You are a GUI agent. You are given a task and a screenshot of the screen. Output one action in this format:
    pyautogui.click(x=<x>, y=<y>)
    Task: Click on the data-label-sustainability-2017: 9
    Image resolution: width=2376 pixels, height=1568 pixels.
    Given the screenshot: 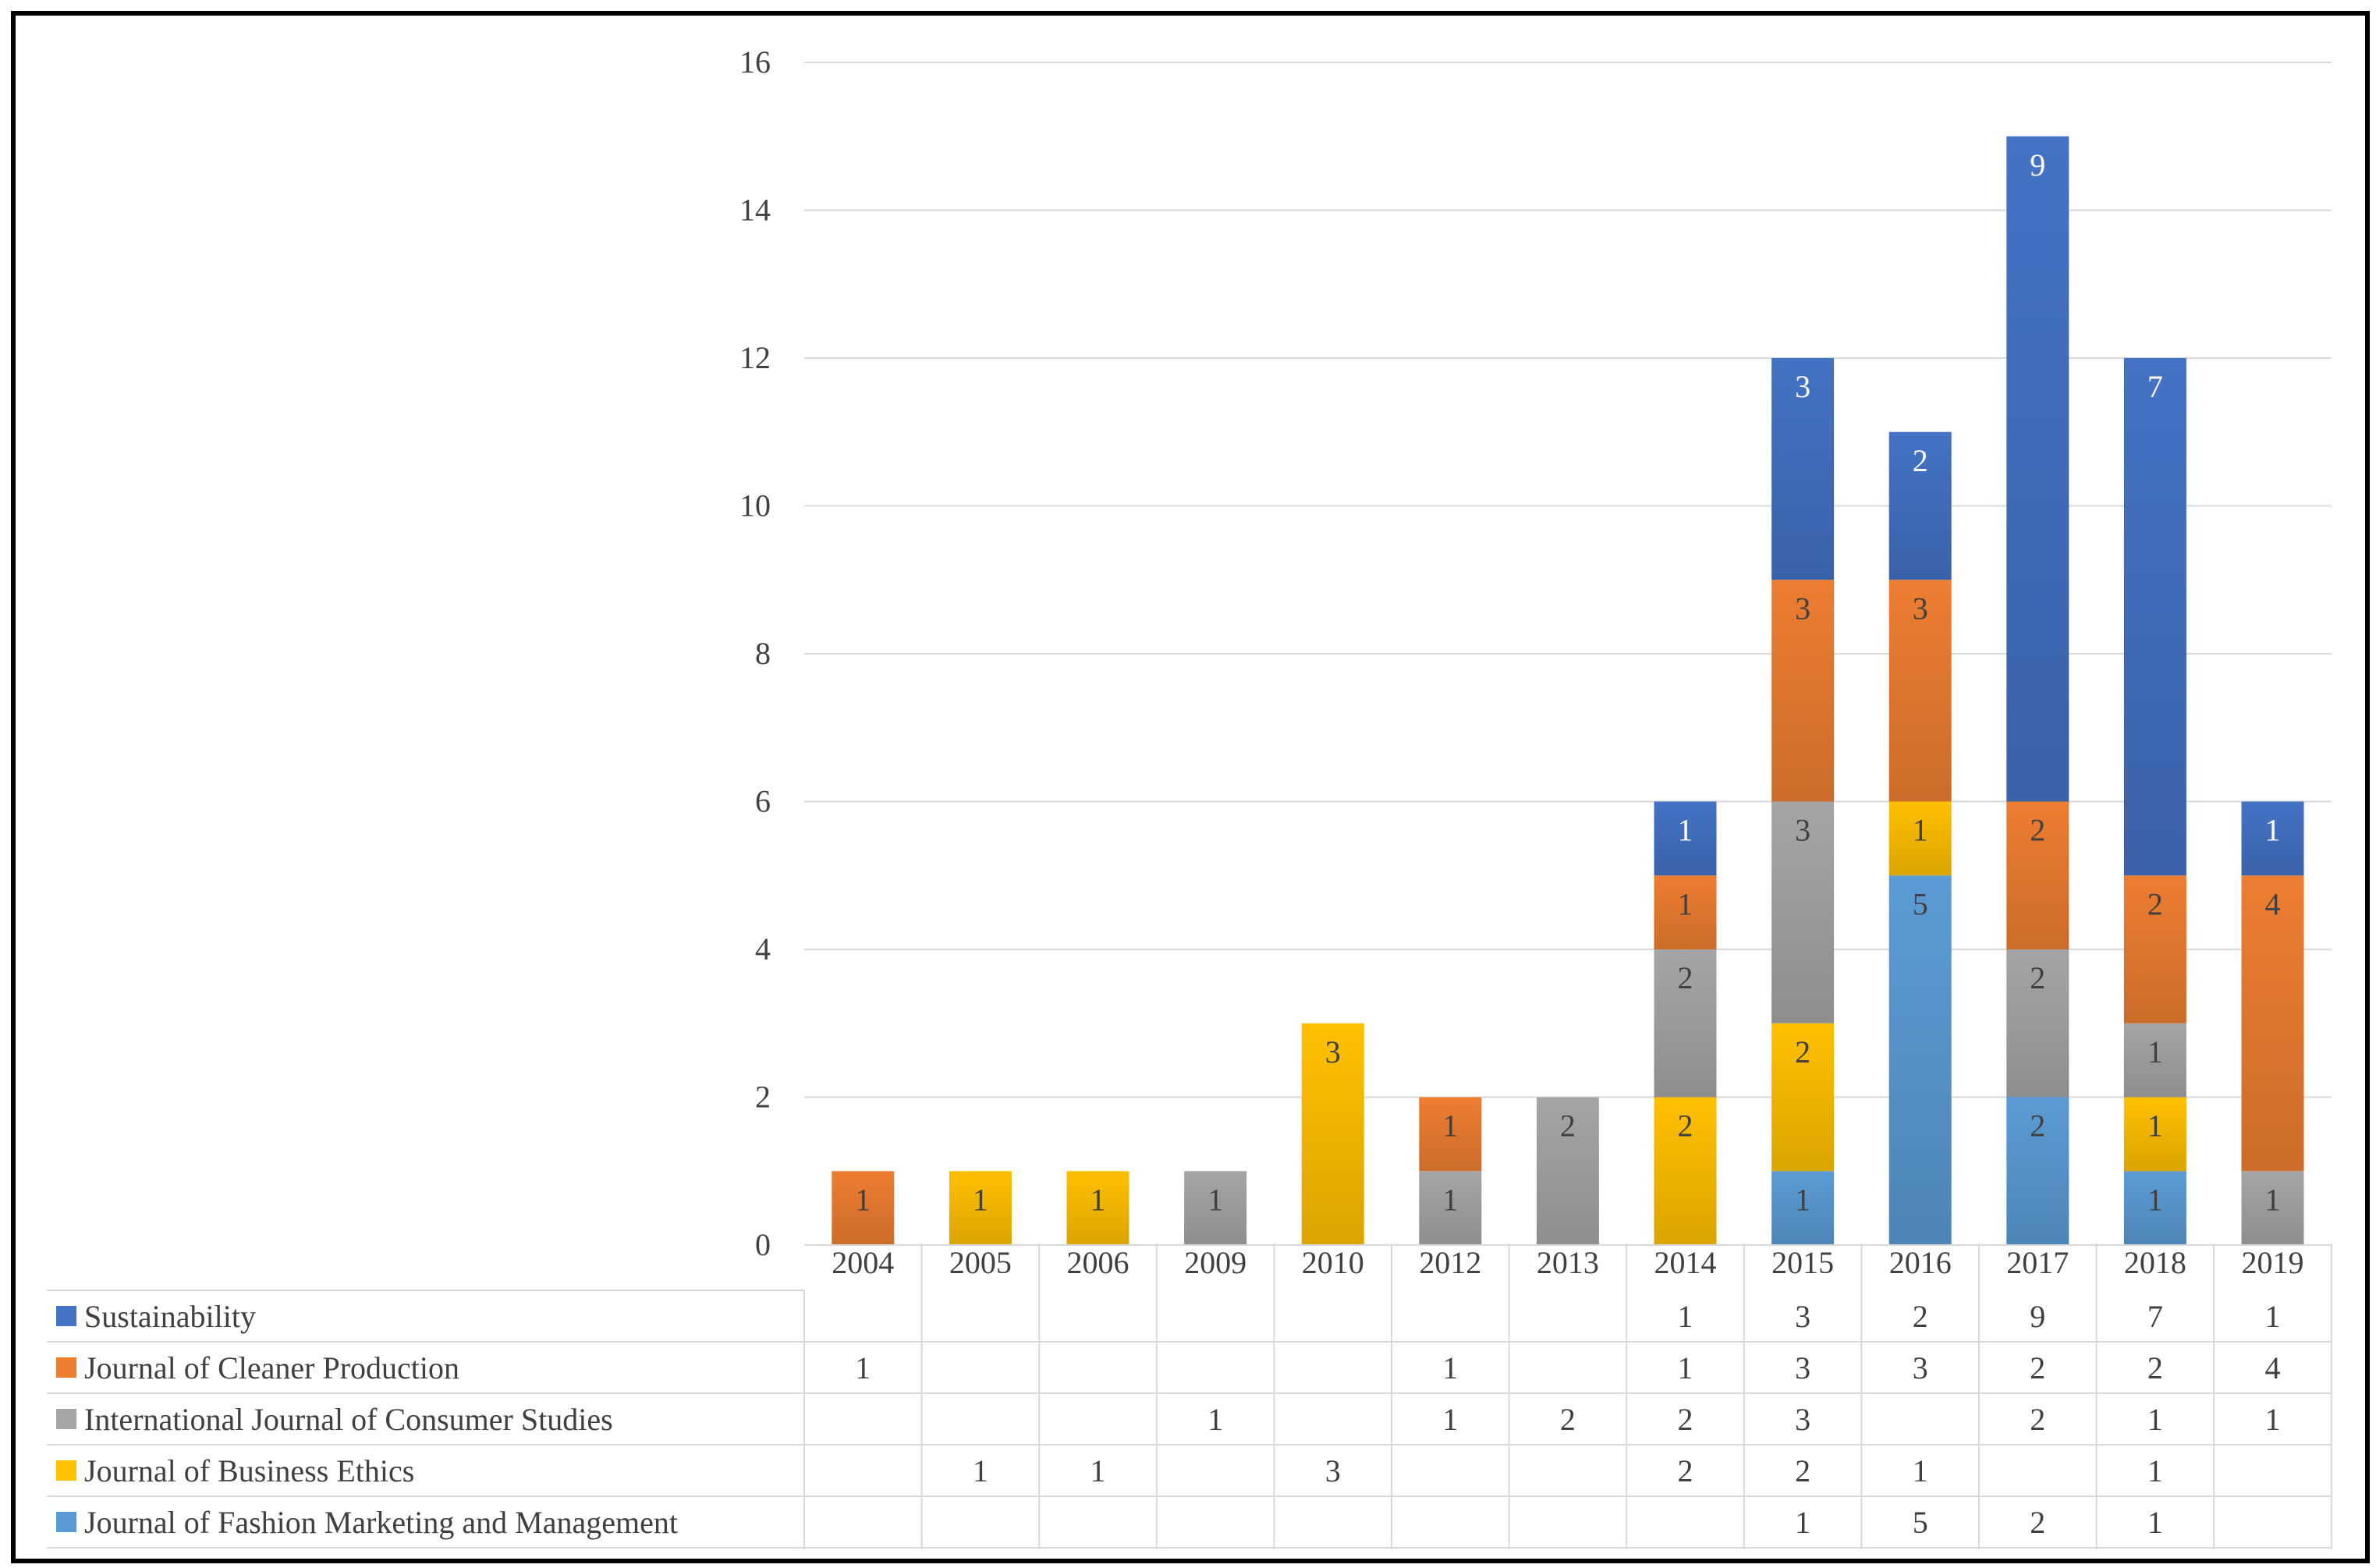 What is the action you would take?
    pyautogui.click(x=2037, y=165)
    